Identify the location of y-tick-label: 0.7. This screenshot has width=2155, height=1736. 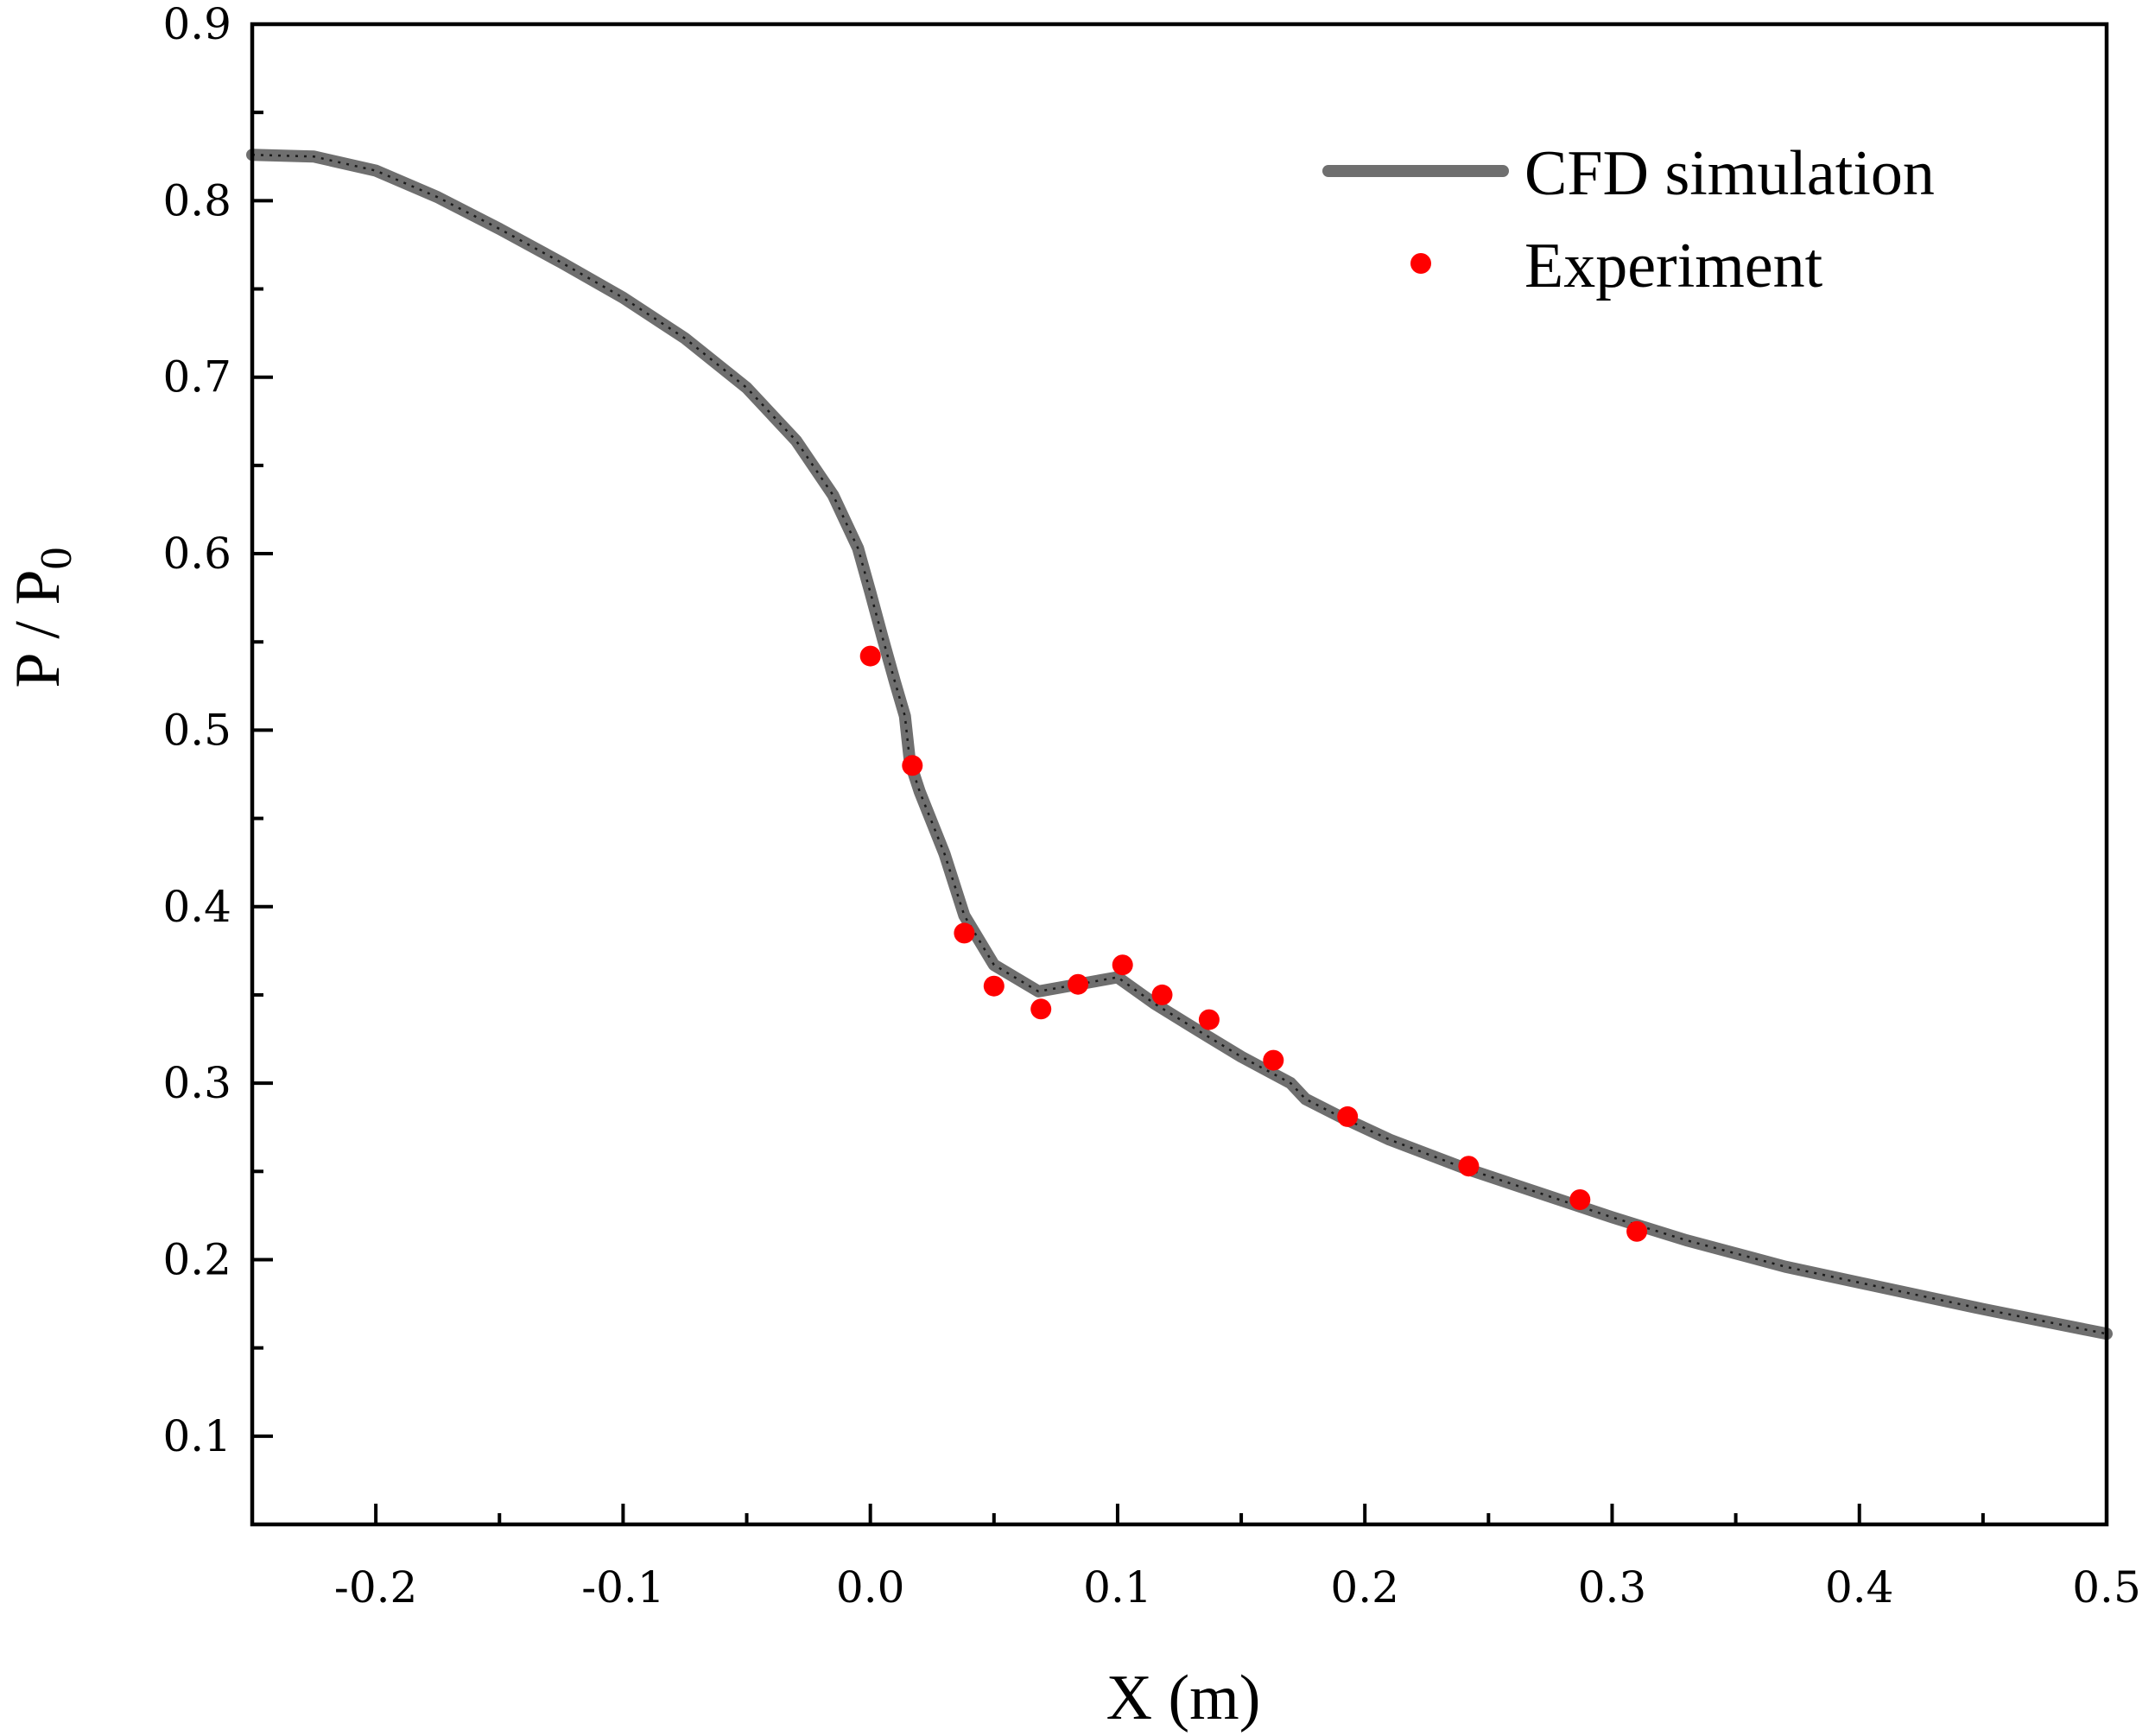
(196, 377).